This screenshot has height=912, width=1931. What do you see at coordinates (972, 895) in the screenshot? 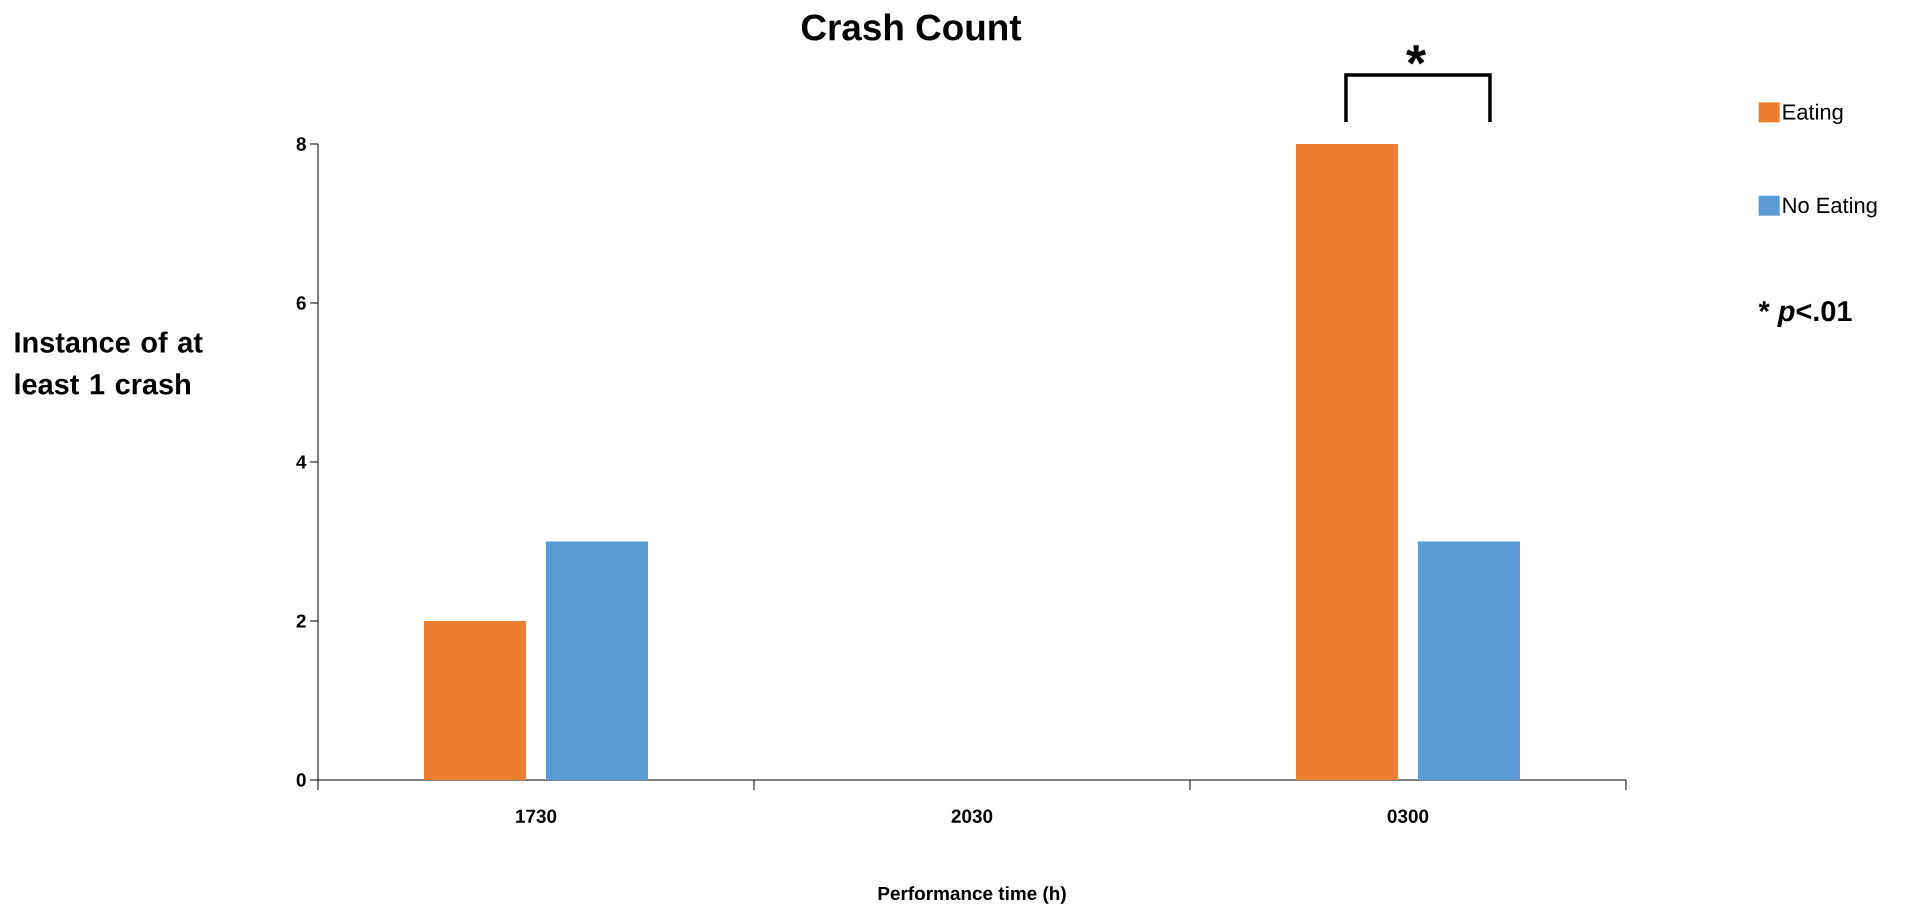
I see `x-axis-title: Performance time (h)` at bounding box center [972, 895].